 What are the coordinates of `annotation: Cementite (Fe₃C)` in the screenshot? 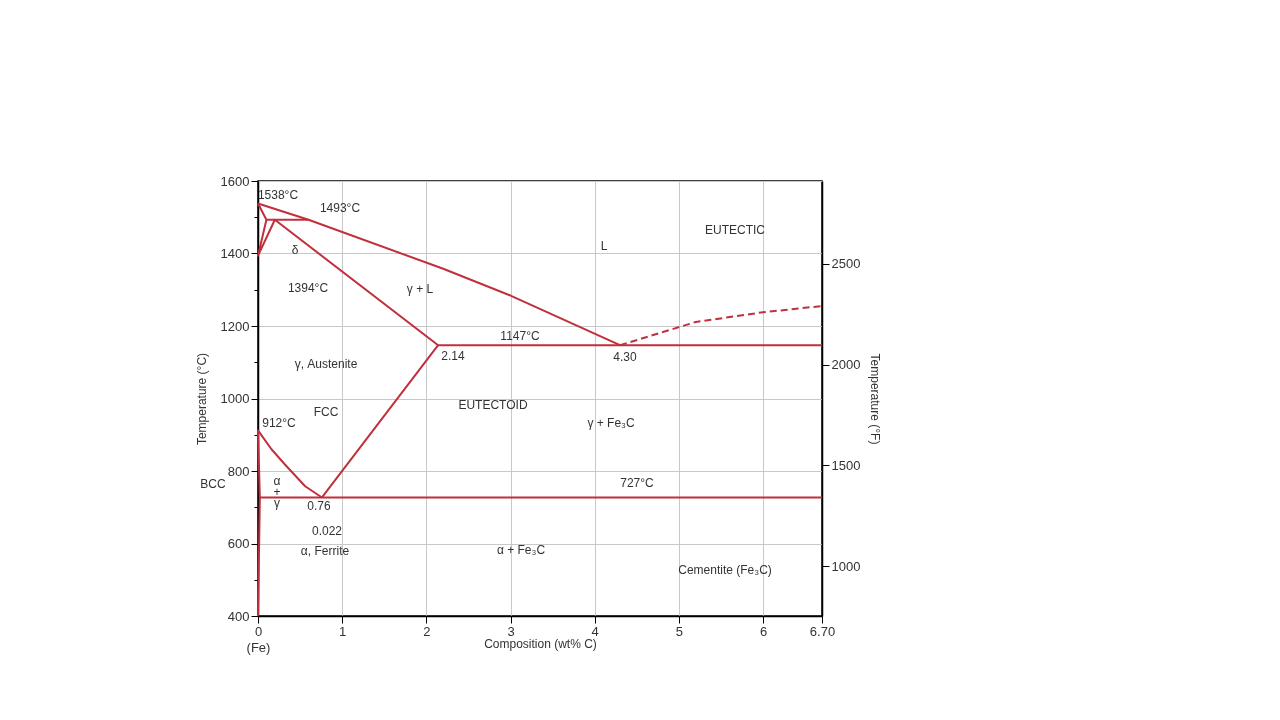 It's located at (725, 570).